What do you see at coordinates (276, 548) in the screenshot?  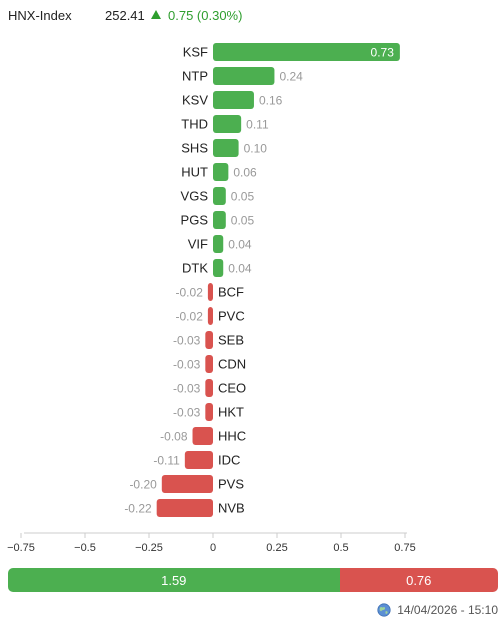 I see `x-tick-label: 0.25` at bounding box center [276, 548].